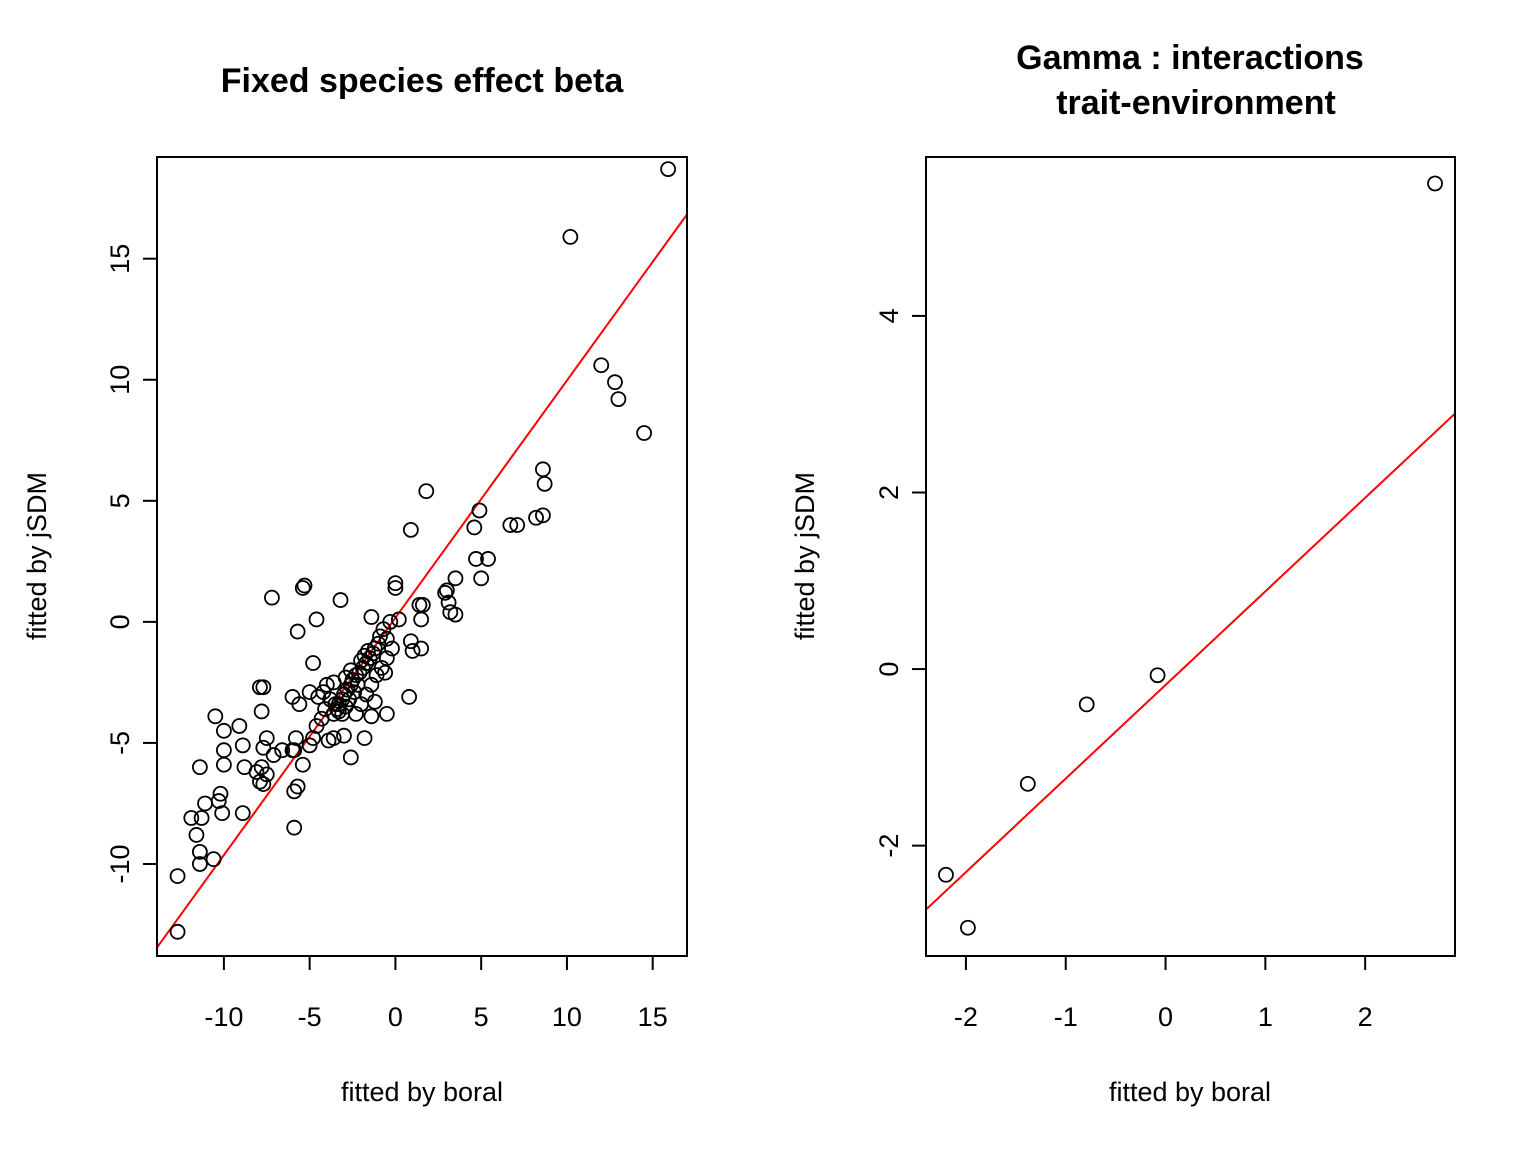 This screenshot has width=1536, height=1152. I want to click on gamma-y-tick-label: 0, so click(889, 669).